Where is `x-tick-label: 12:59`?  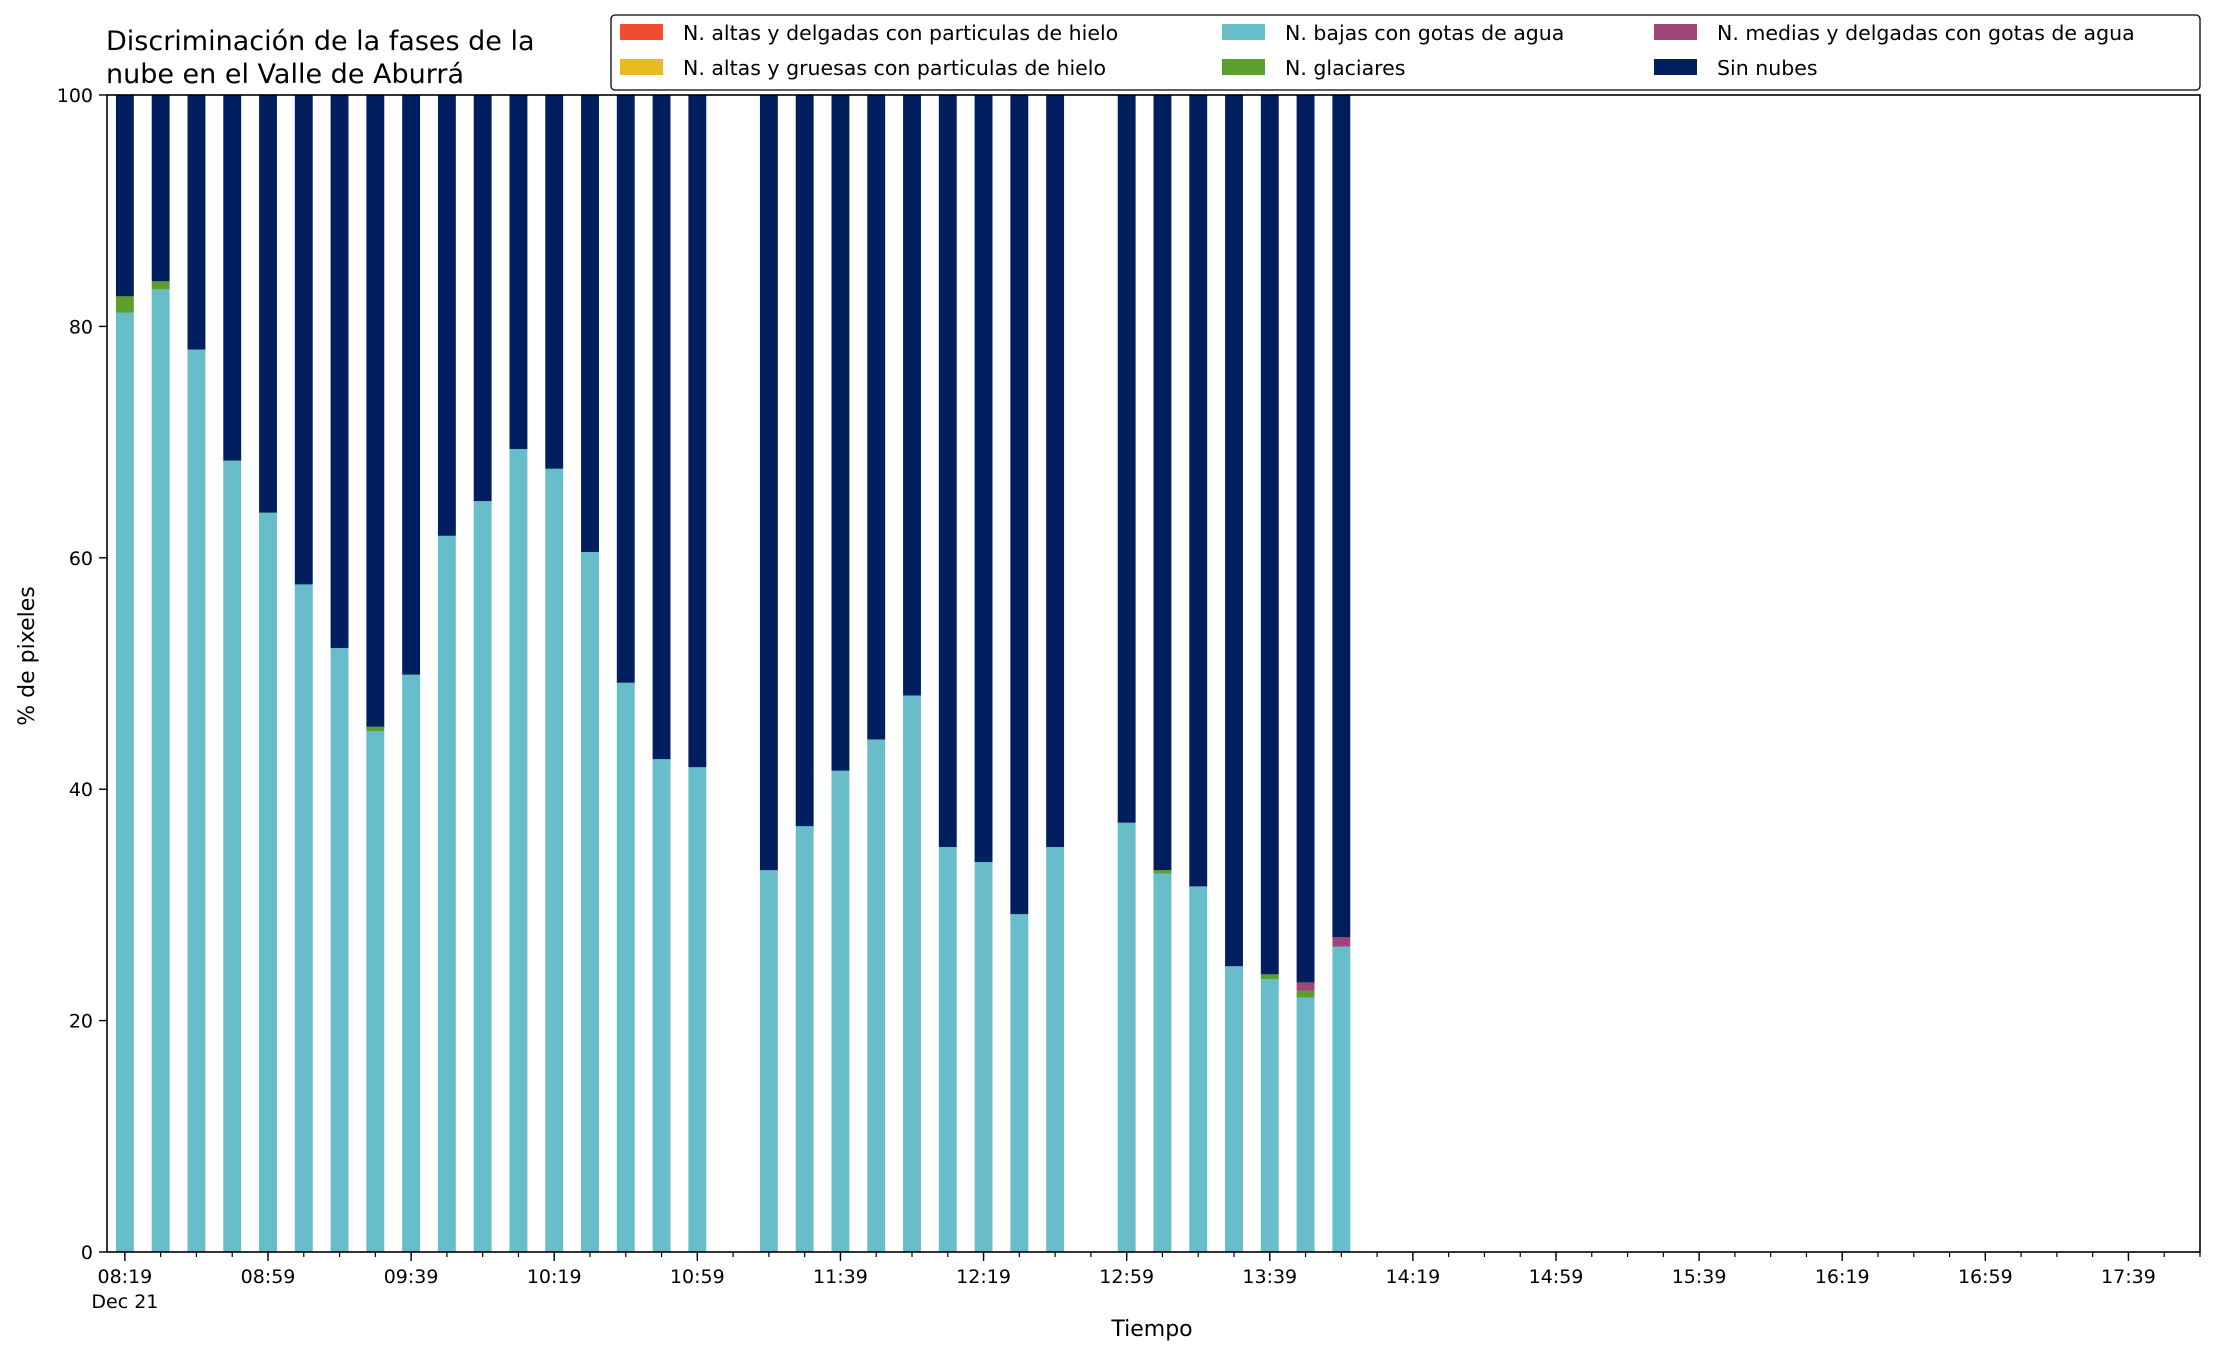
x-tick-label: 12:59 is located at coordinates (1126, 1277).